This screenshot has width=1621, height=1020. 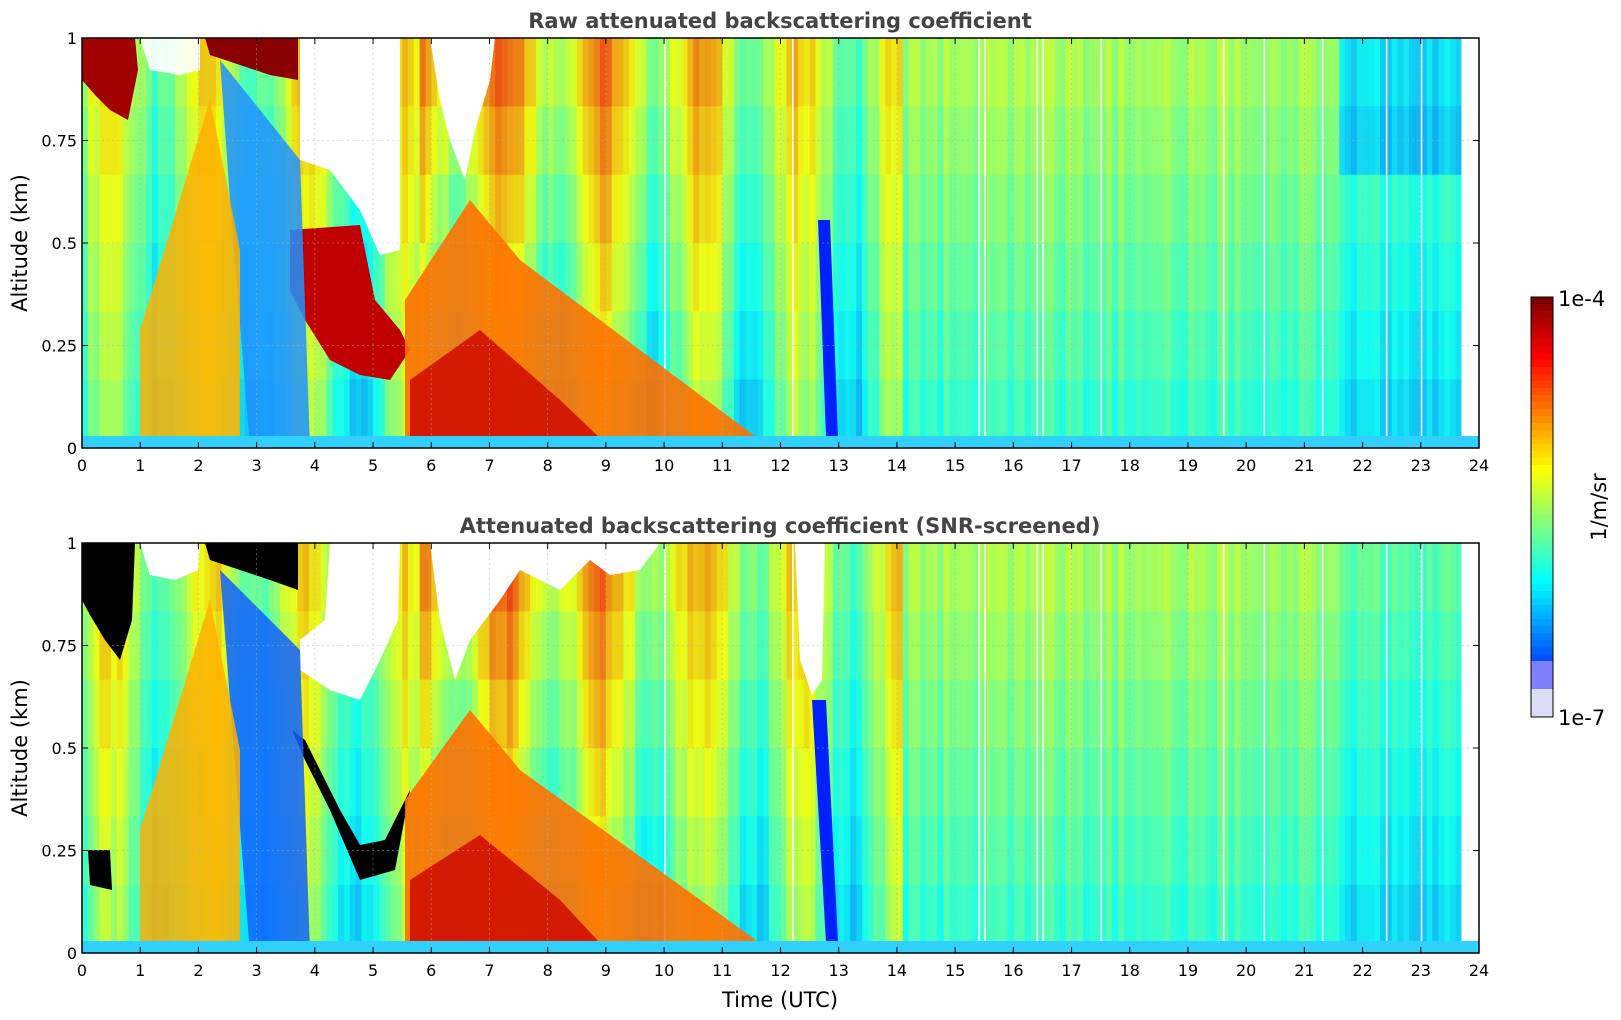 What do you see at coordinates (1479, 970) in the screenshot?
I see `x-tick-label: 24` at bounding box center [1479, 970].